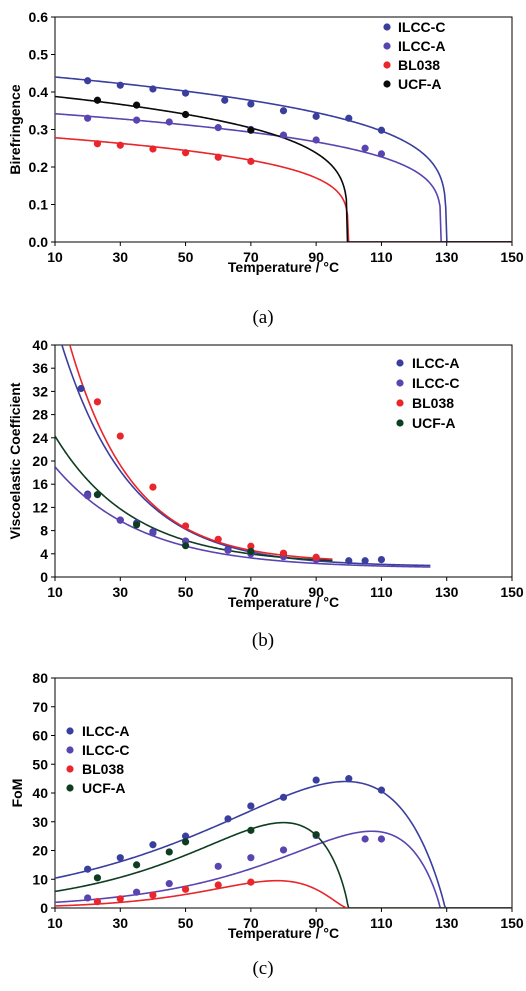 This screenshot has width=526, height=991. What do you see at coordinates (435, 383) in the screenshot?
I see `legend-label: ILCC-C` at bounding box center [435, 383].